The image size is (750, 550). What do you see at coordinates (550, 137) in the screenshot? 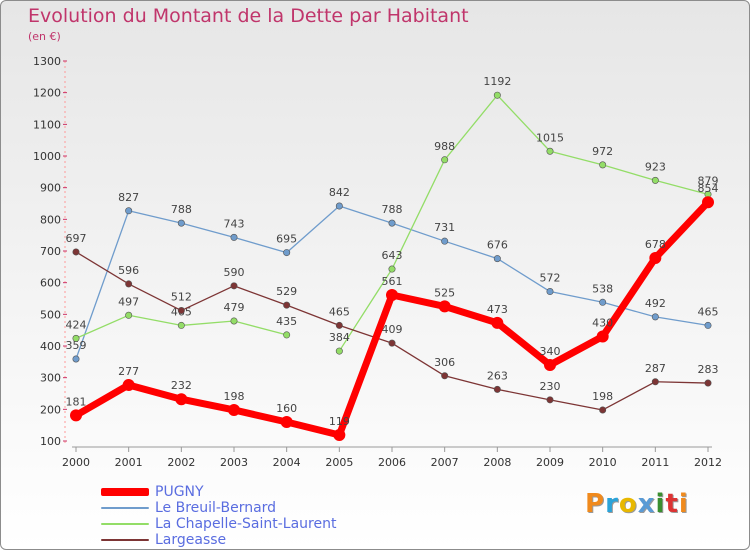
I see `data-label-la-chapelle-saint-laurent: 1015` at bounding box center [550, 137].